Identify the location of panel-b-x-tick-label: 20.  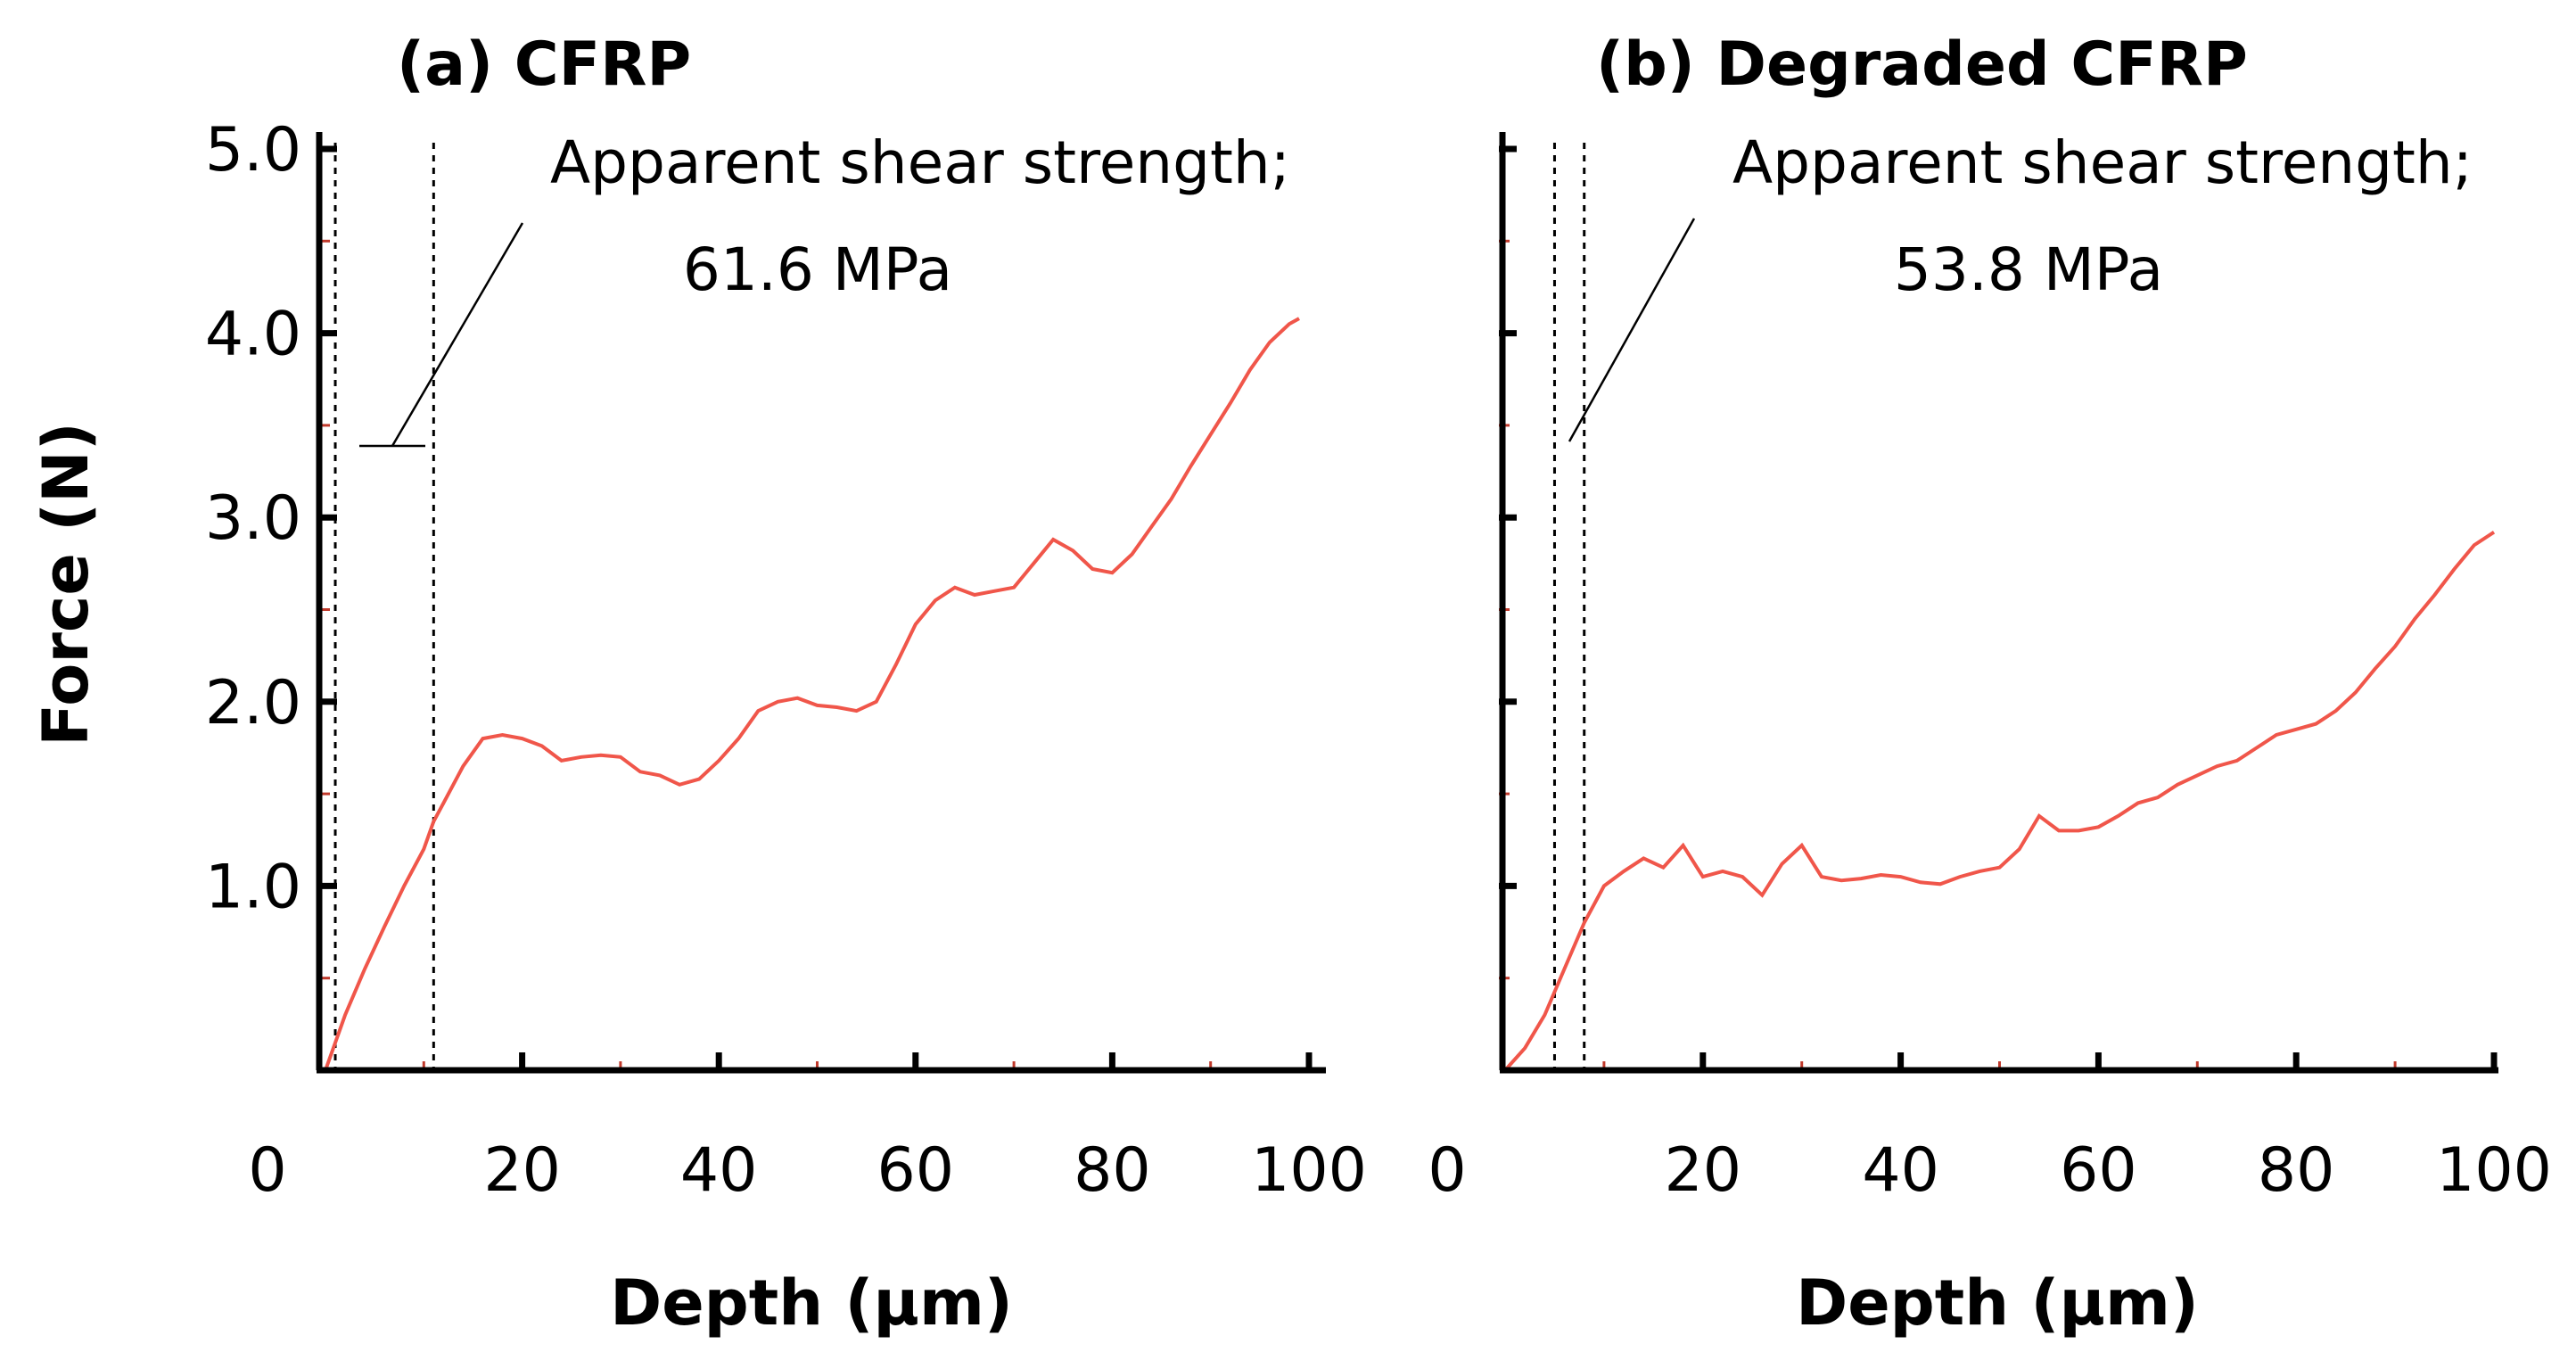
(1703, 1170).